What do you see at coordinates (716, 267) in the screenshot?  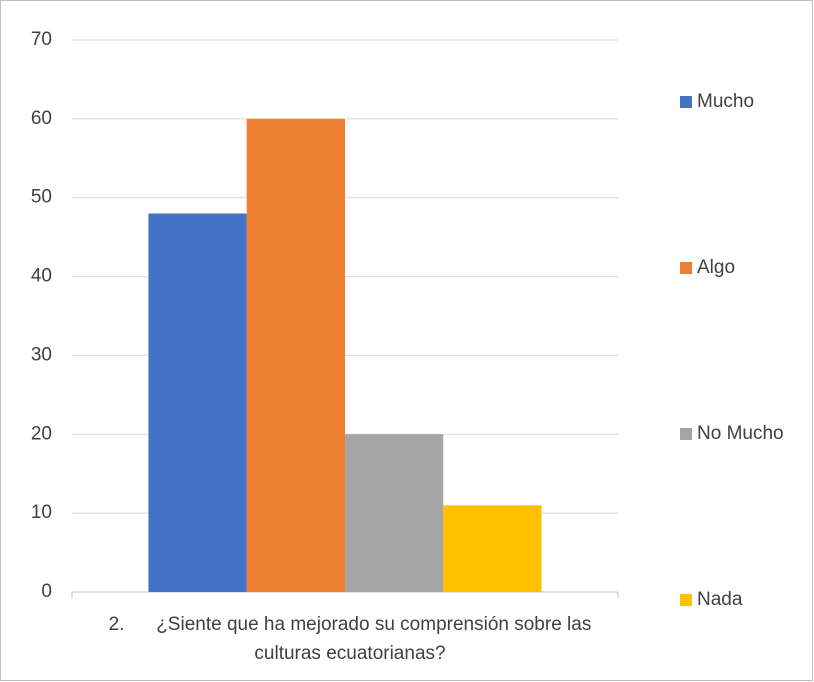 I see `legend-label: Algo` at bounding box center [716, 267].